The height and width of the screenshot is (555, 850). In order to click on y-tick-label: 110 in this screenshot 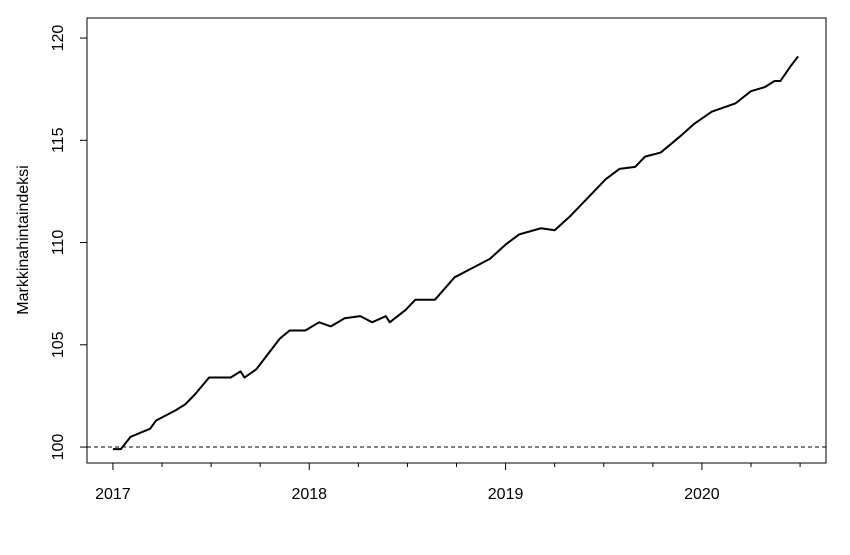, I will do `click(58, 243)`.